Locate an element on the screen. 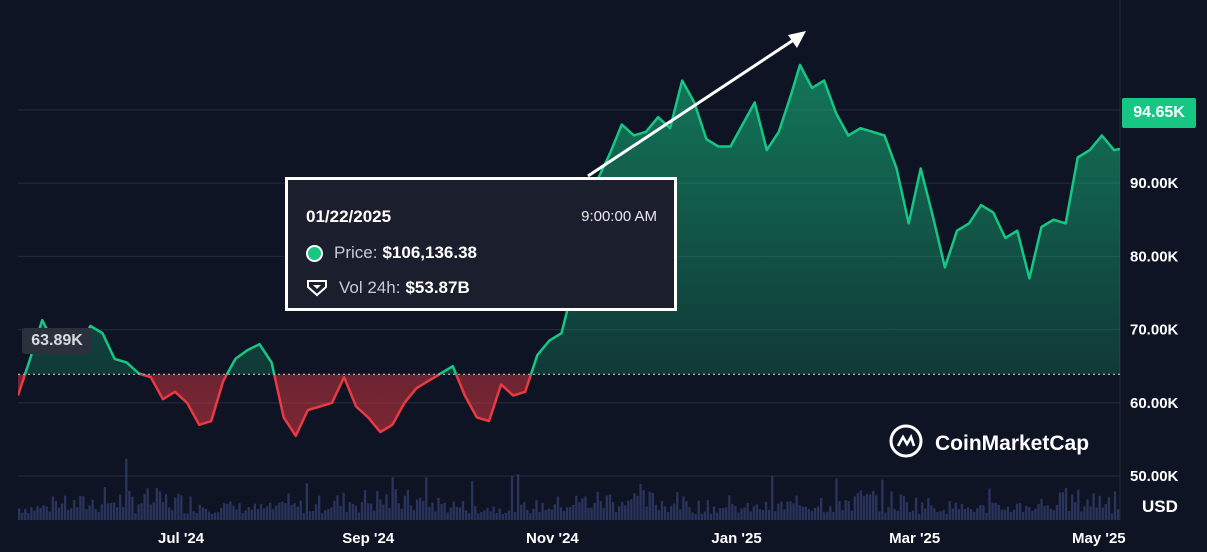 The width and height of the screenshot is (1207, 552). below-reference-area is located at coordinates (569, 406).